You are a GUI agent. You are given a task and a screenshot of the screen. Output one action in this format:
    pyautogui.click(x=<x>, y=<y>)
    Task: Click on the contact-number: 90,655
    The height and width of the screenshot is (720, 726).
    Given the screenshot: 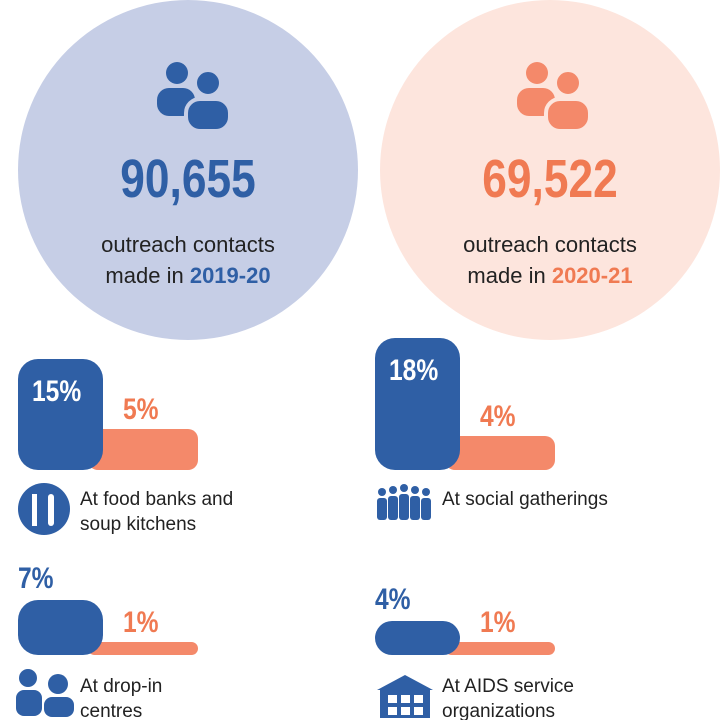 What is the action you would take?
    pyautogui.click(x=187, y=179)
    